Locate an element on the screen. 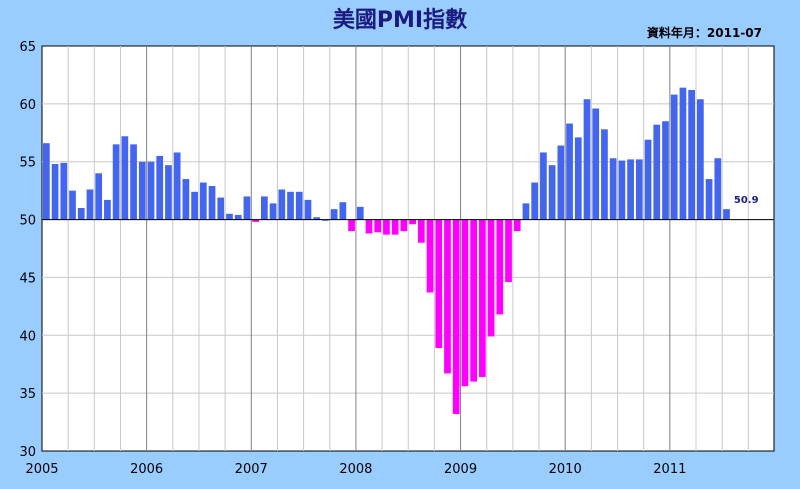 This screenshot has width=800, height=489. y-tick-label: 30 is located at coordinates (27, 452).